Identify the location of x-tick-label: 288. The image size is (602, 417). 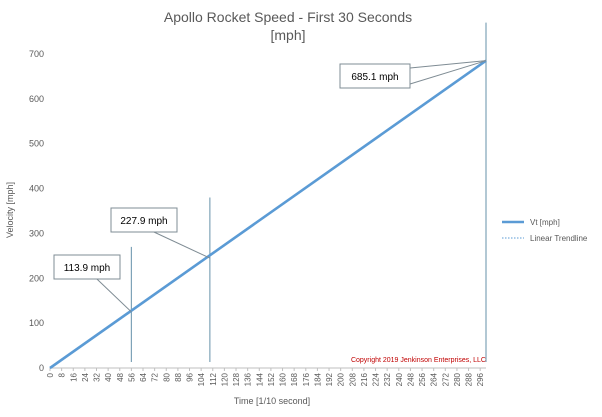
(469, 379).